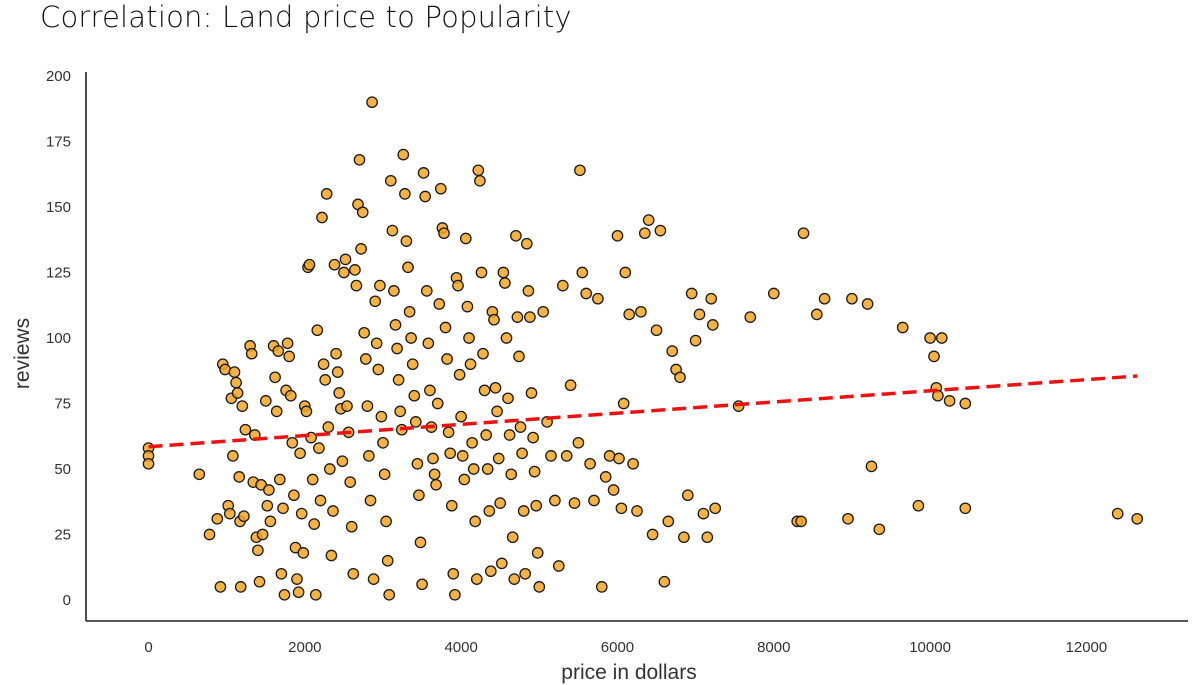  Describe the element at coordinates (625, 647) in the screenshot. I see `x-tick-labels: 0 2000 4000 6000 8000 10000 12000` at that location.